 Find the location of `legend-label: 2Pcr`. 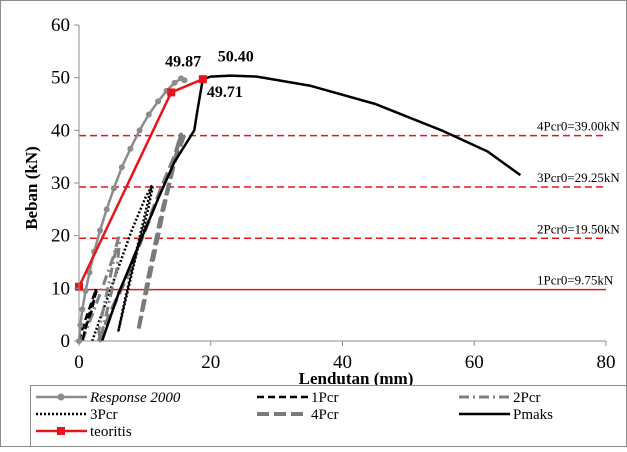

legend-label: 2Pcr is located at coordinates (527, 398).